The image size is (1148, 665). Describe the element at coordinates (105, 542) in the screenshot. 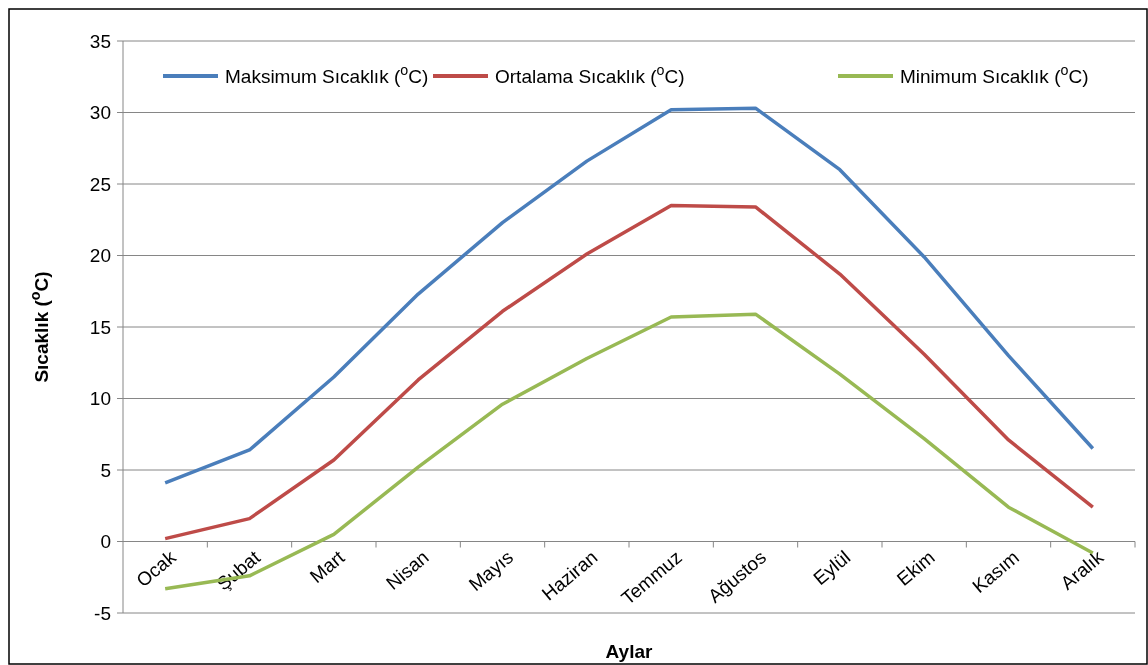

I see `y-tick-label: 0` at that location.